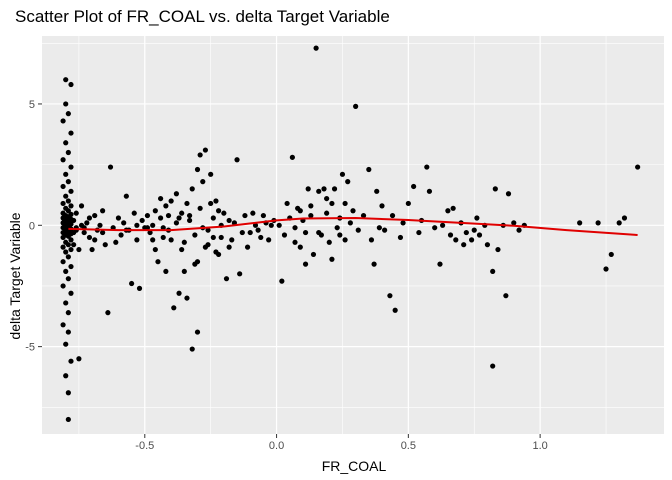  I want to click on x-axis-title: FR_COAL, so click(354, 466).